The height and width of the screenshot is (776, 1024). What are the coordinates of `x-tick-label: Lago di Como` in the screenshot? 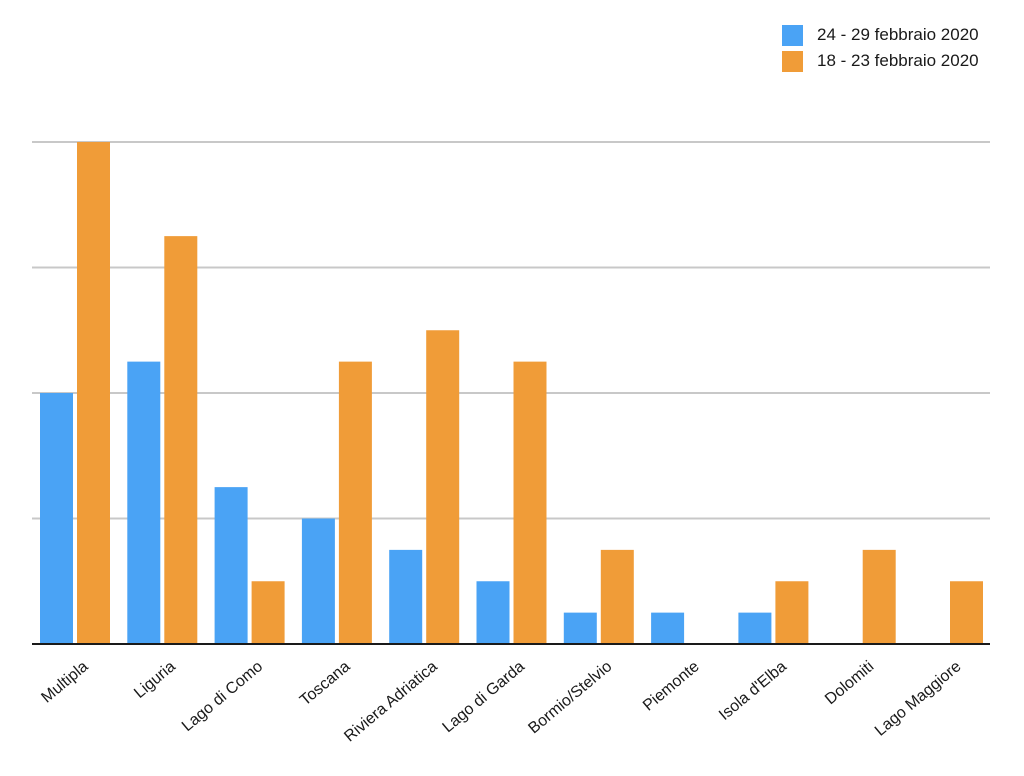 It's located at (222, 696).